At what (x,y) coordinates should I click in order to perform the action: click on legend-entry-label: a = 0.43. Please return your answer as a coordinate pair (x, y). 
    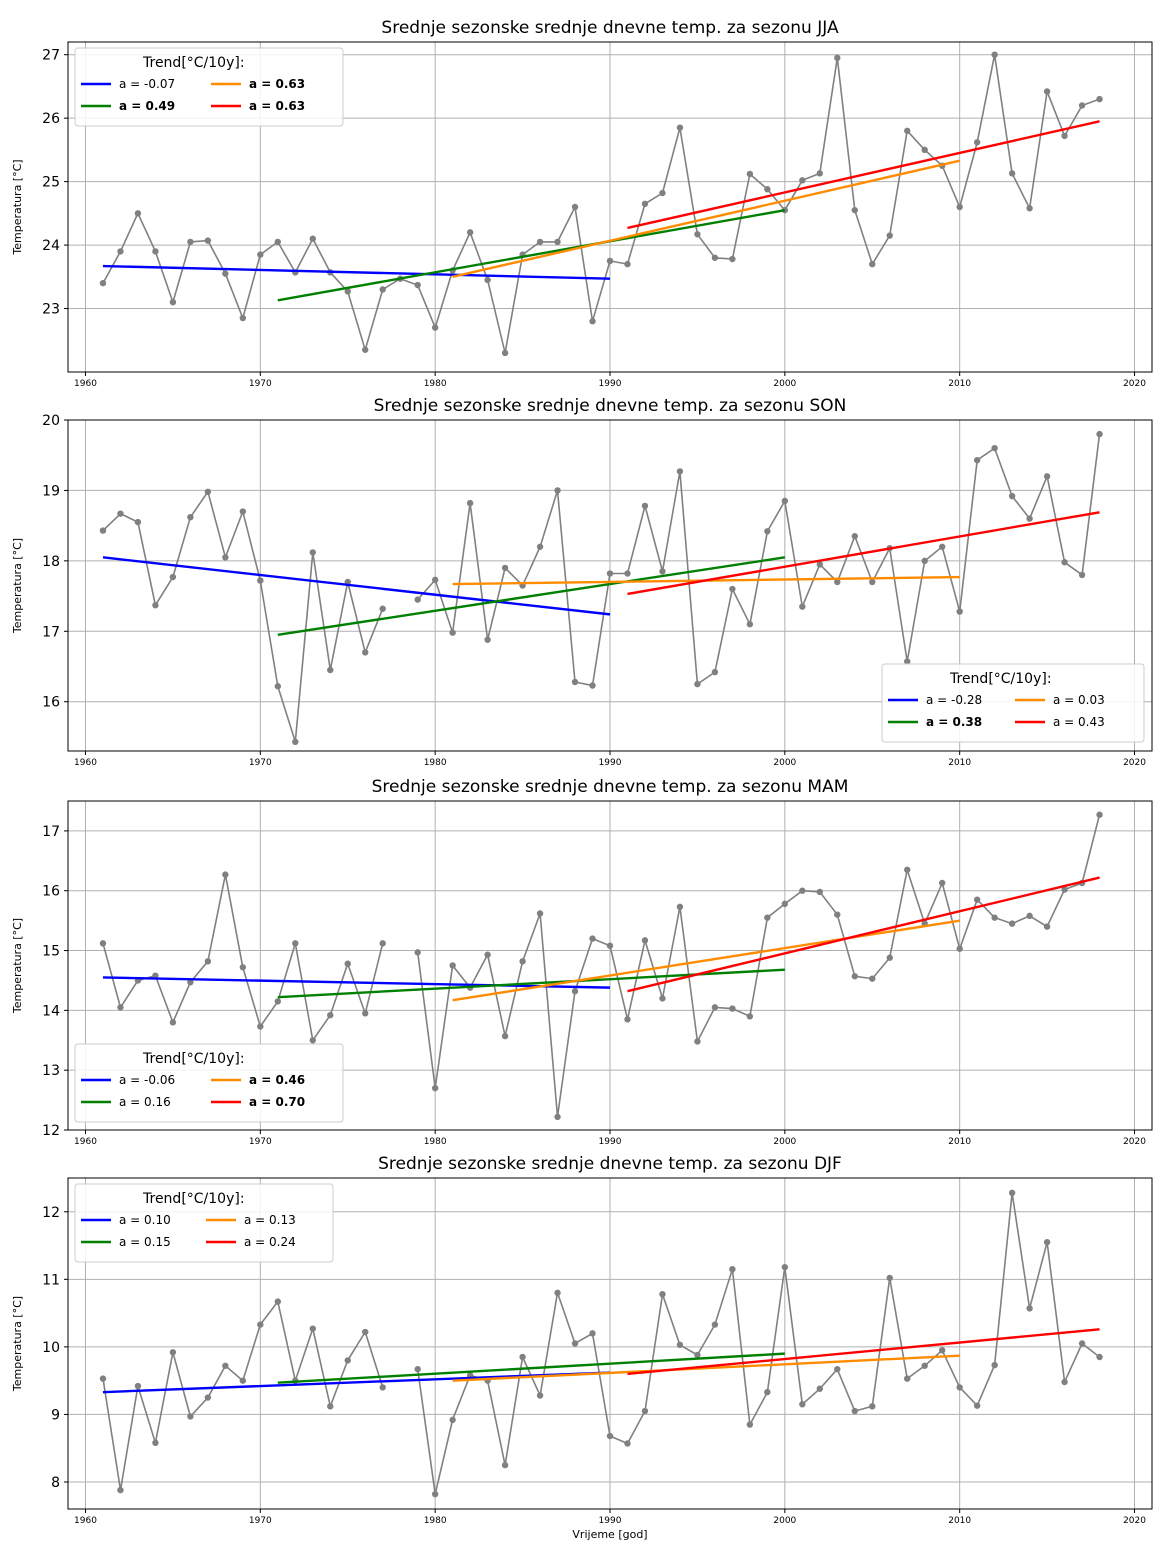
    Looking at the image, I should click on (1079, 722).